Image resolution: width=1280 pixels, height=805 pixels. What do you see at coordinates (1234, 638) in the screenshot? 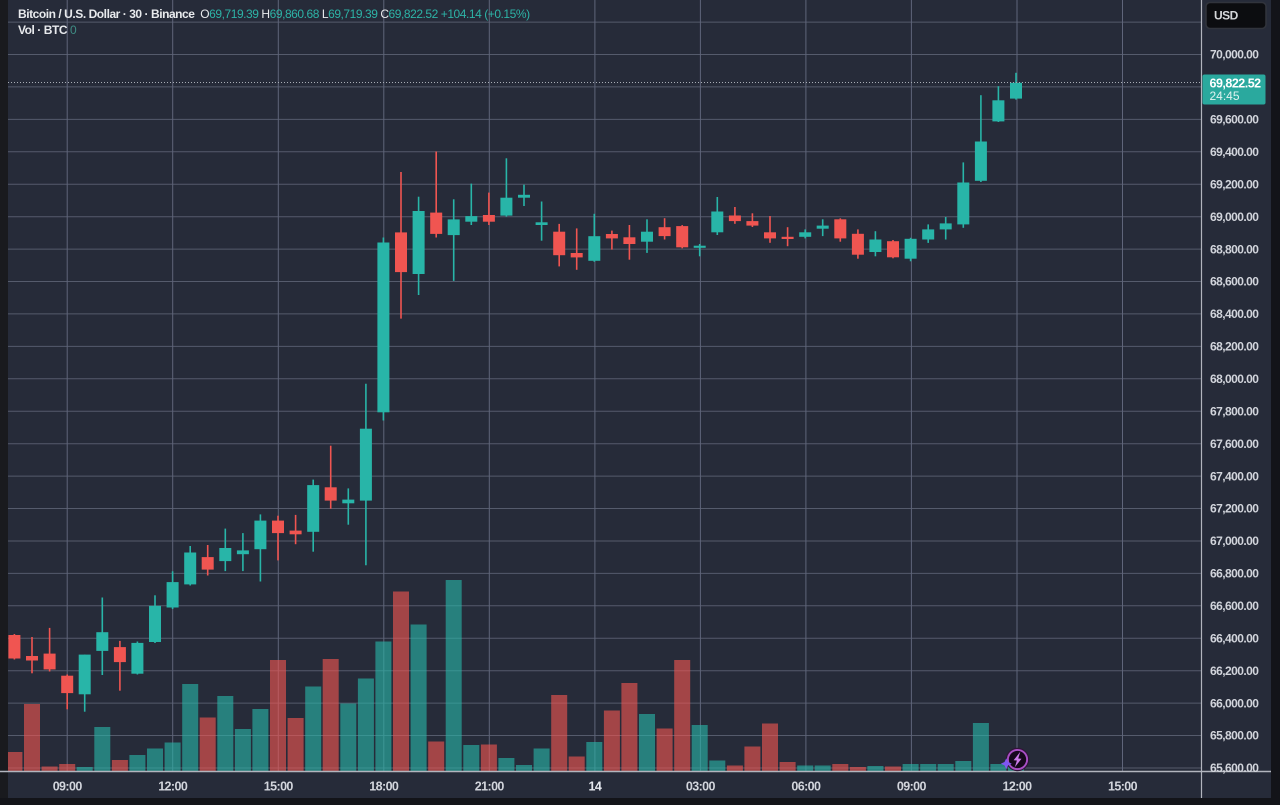
I see `svg-text: 66,400.00` at bounding box center [1234, 638].